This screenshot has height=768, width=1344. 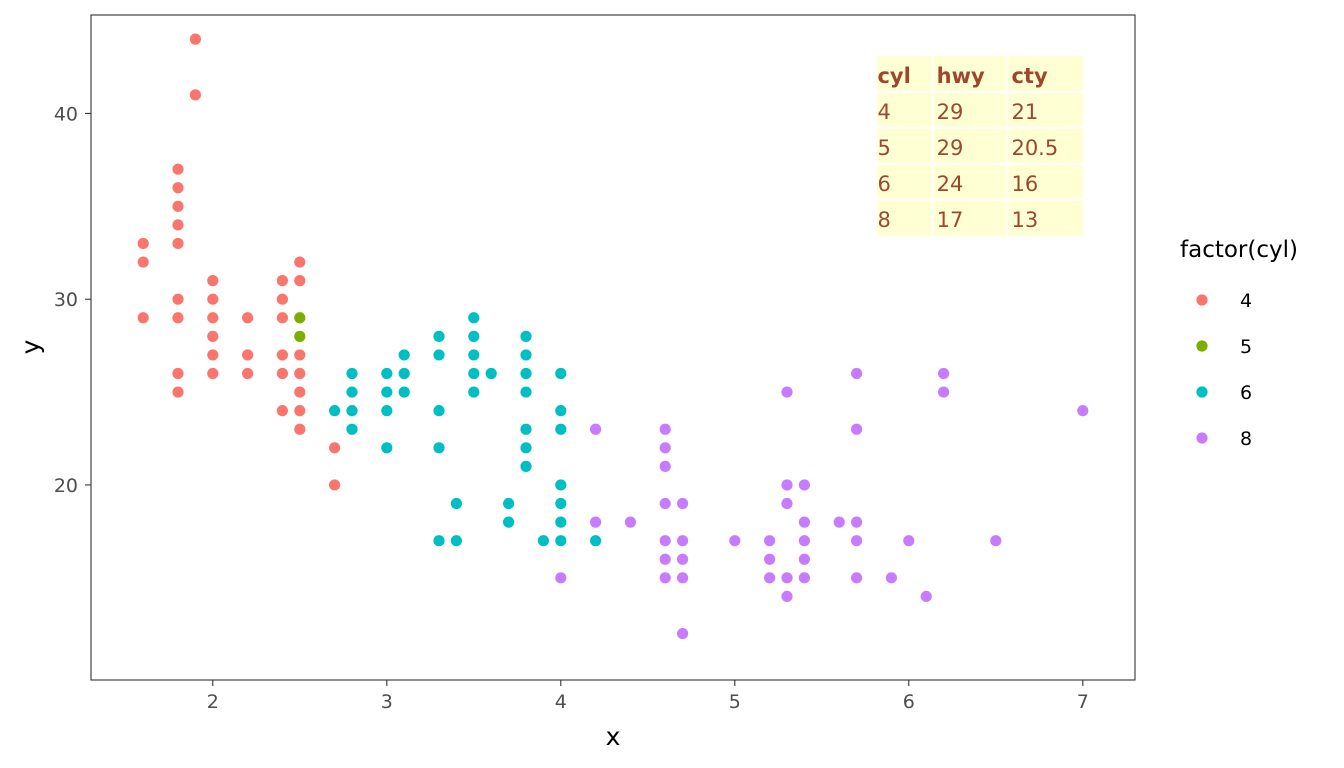 I want to click on table-cell: 8, so click(x=883, y=220).